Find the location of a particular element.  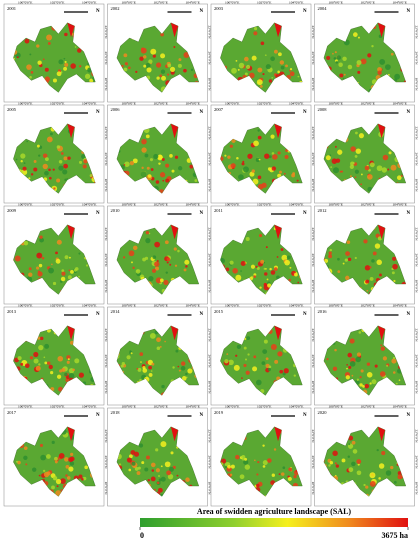

panel-year: 2006 is located at coordinates (116, 109).